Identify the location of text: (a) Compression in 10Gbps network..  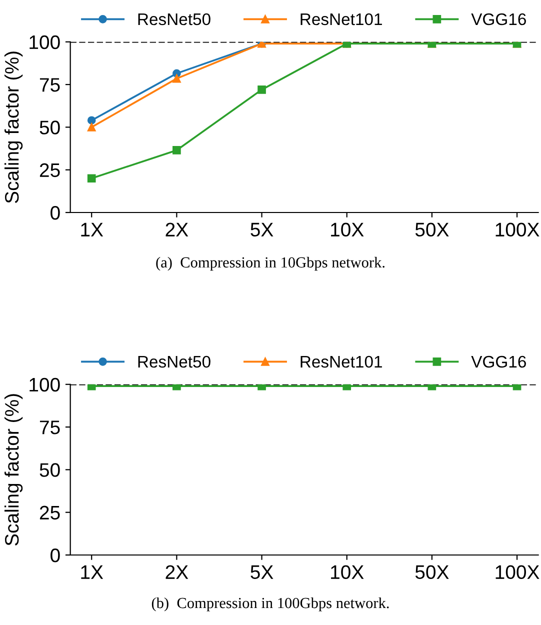
(270, 263).